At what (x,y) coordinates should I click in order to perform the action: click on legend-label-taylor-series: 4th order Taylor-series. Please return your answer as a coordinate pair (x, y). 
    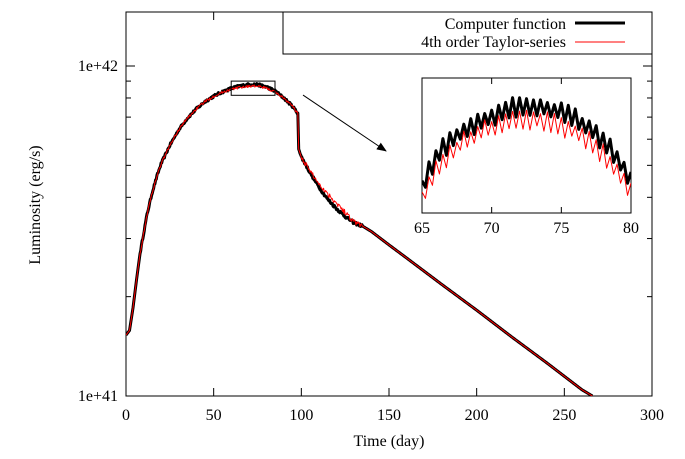
    Looking at the image, I should click on (493, 42).